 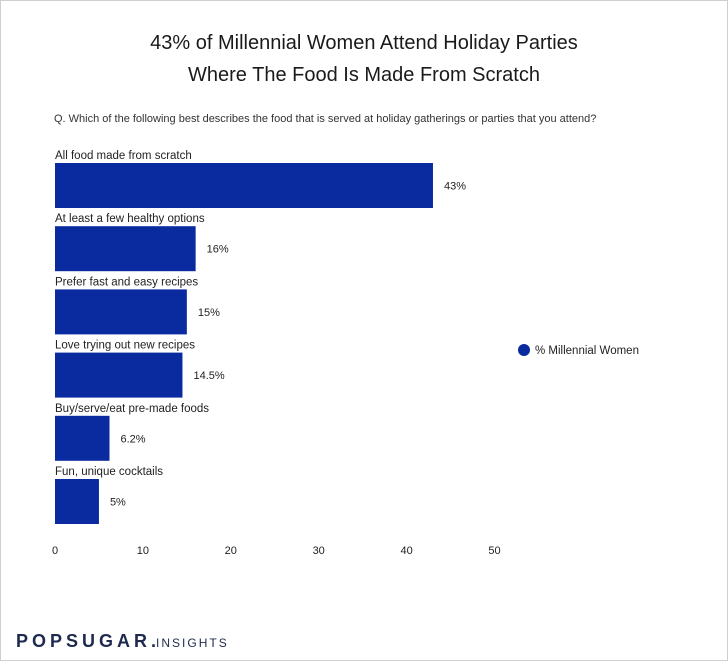 What do you see at coordinates (587, 351) in the screenshot?
I see `legend-label: % Millennial Women` at bounding box center [587, 351].